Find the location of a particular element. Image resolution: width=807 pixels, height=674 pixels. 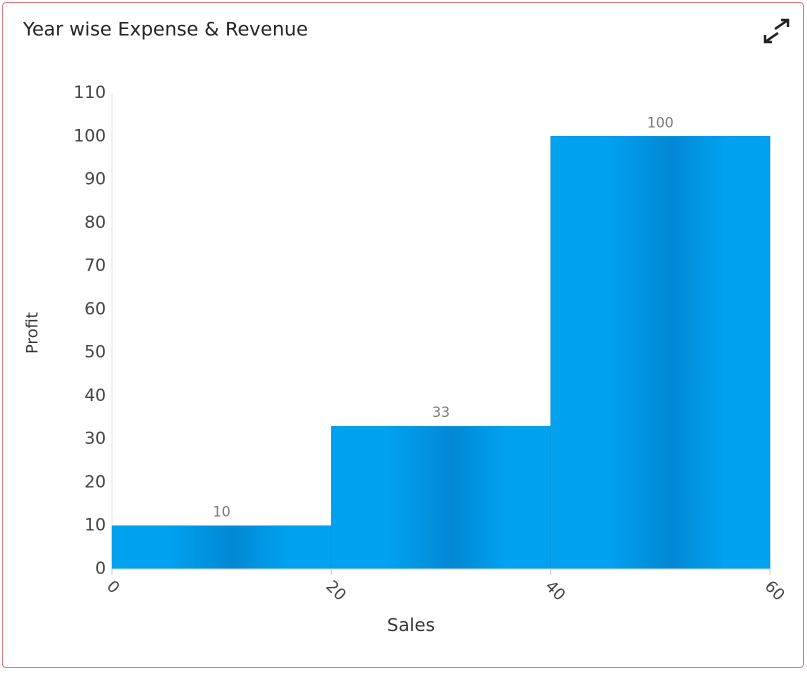

expand-icon is located at coordinates (776, 31).